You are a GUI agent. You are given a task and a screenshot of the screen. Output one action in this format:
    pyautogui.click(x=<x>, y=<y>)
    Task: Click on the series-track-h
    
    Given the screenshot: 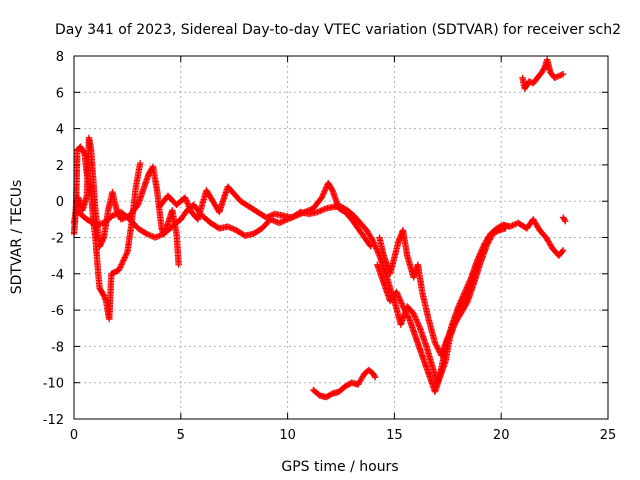 What is the action you would take?
    pyautogui.click(x=564, y=219)
    